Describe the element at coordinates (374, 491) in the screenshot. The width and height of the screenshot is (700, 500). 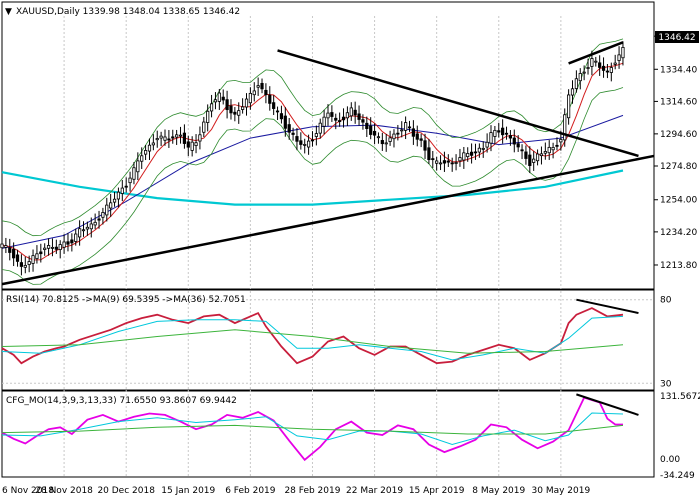
I see `x-tick-label: 22 Mar 2019` at that location.